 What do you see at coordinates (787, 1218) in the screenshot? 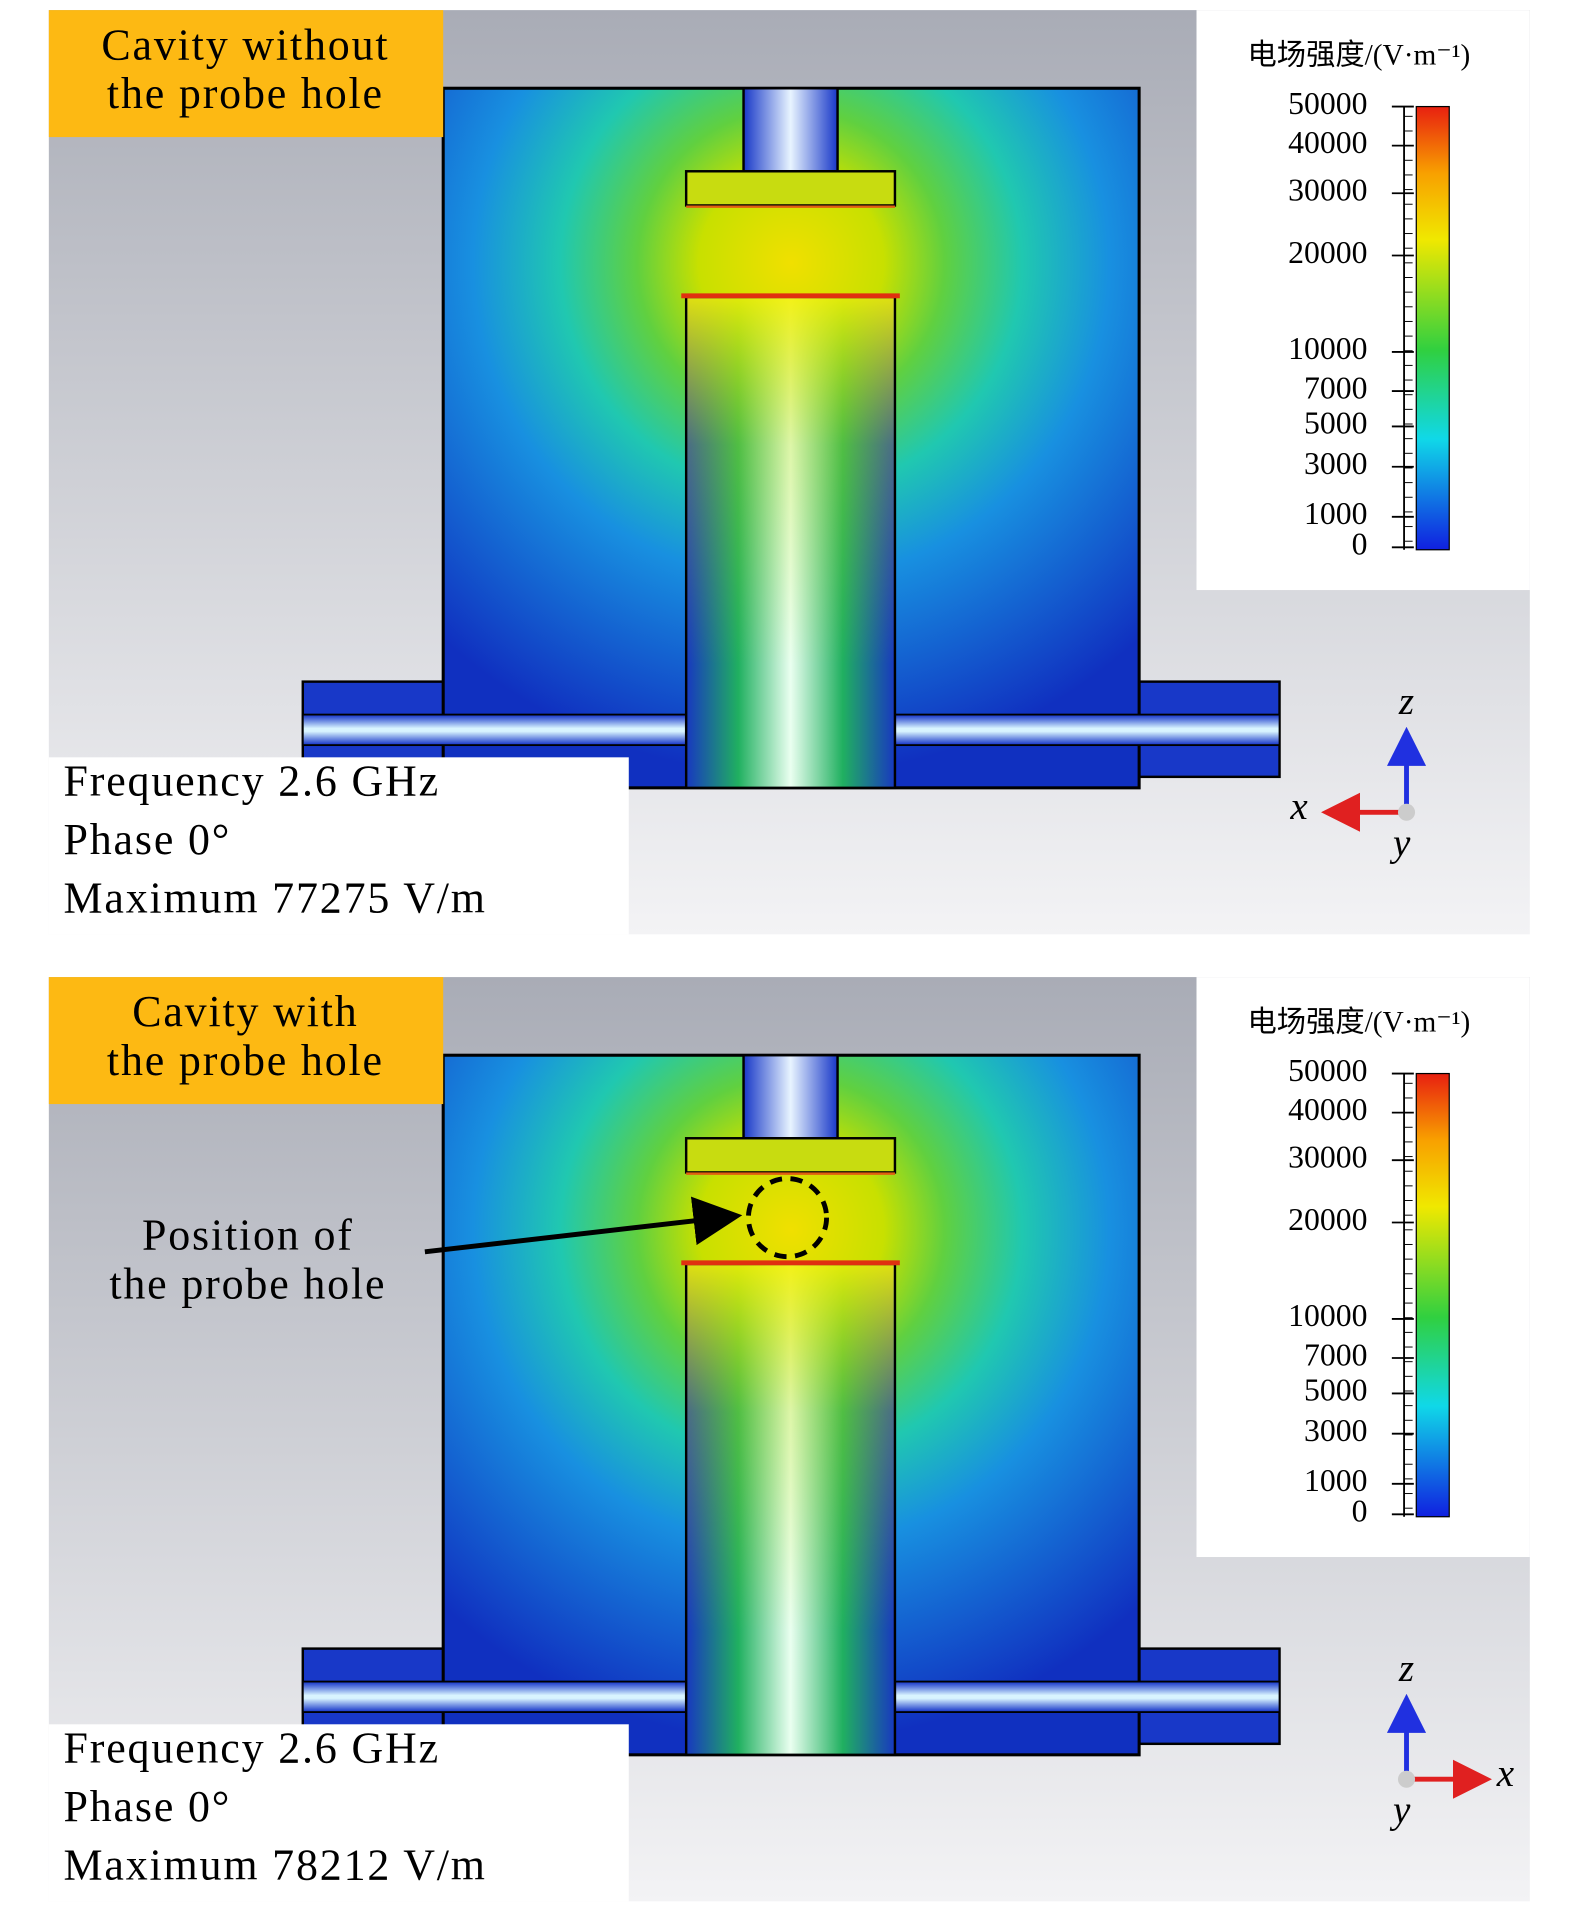
I see `probe-hole` at bounding box center [787, 1218].